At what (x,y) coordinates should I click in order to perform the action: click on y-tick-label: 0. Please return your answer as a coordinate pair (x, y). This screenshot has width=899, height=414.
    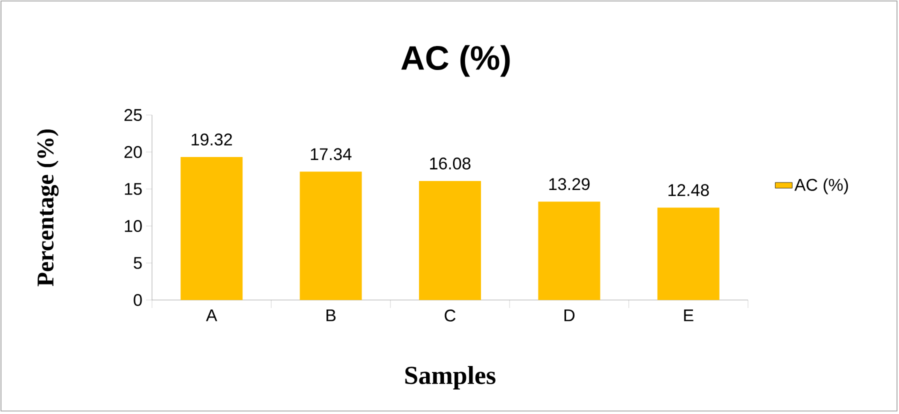
    Looking at the image, I should click on (138, 300).